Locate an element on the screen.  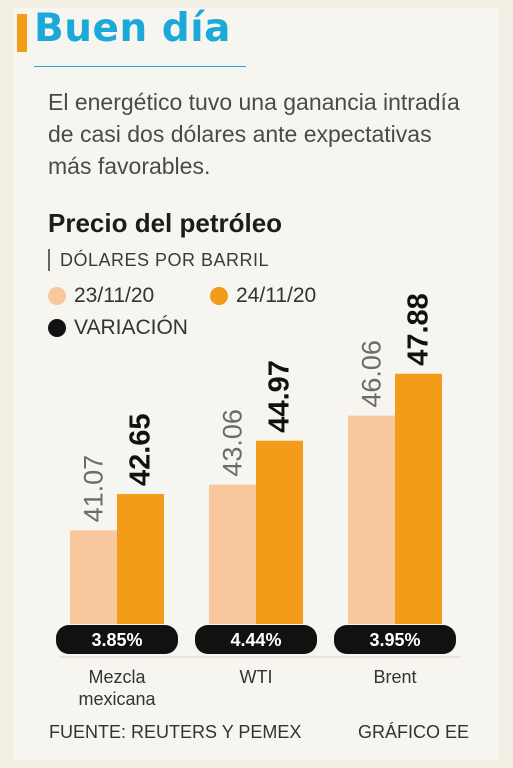
graphic-credit: GRÁFICO EE is located at coordinates (414, 732).